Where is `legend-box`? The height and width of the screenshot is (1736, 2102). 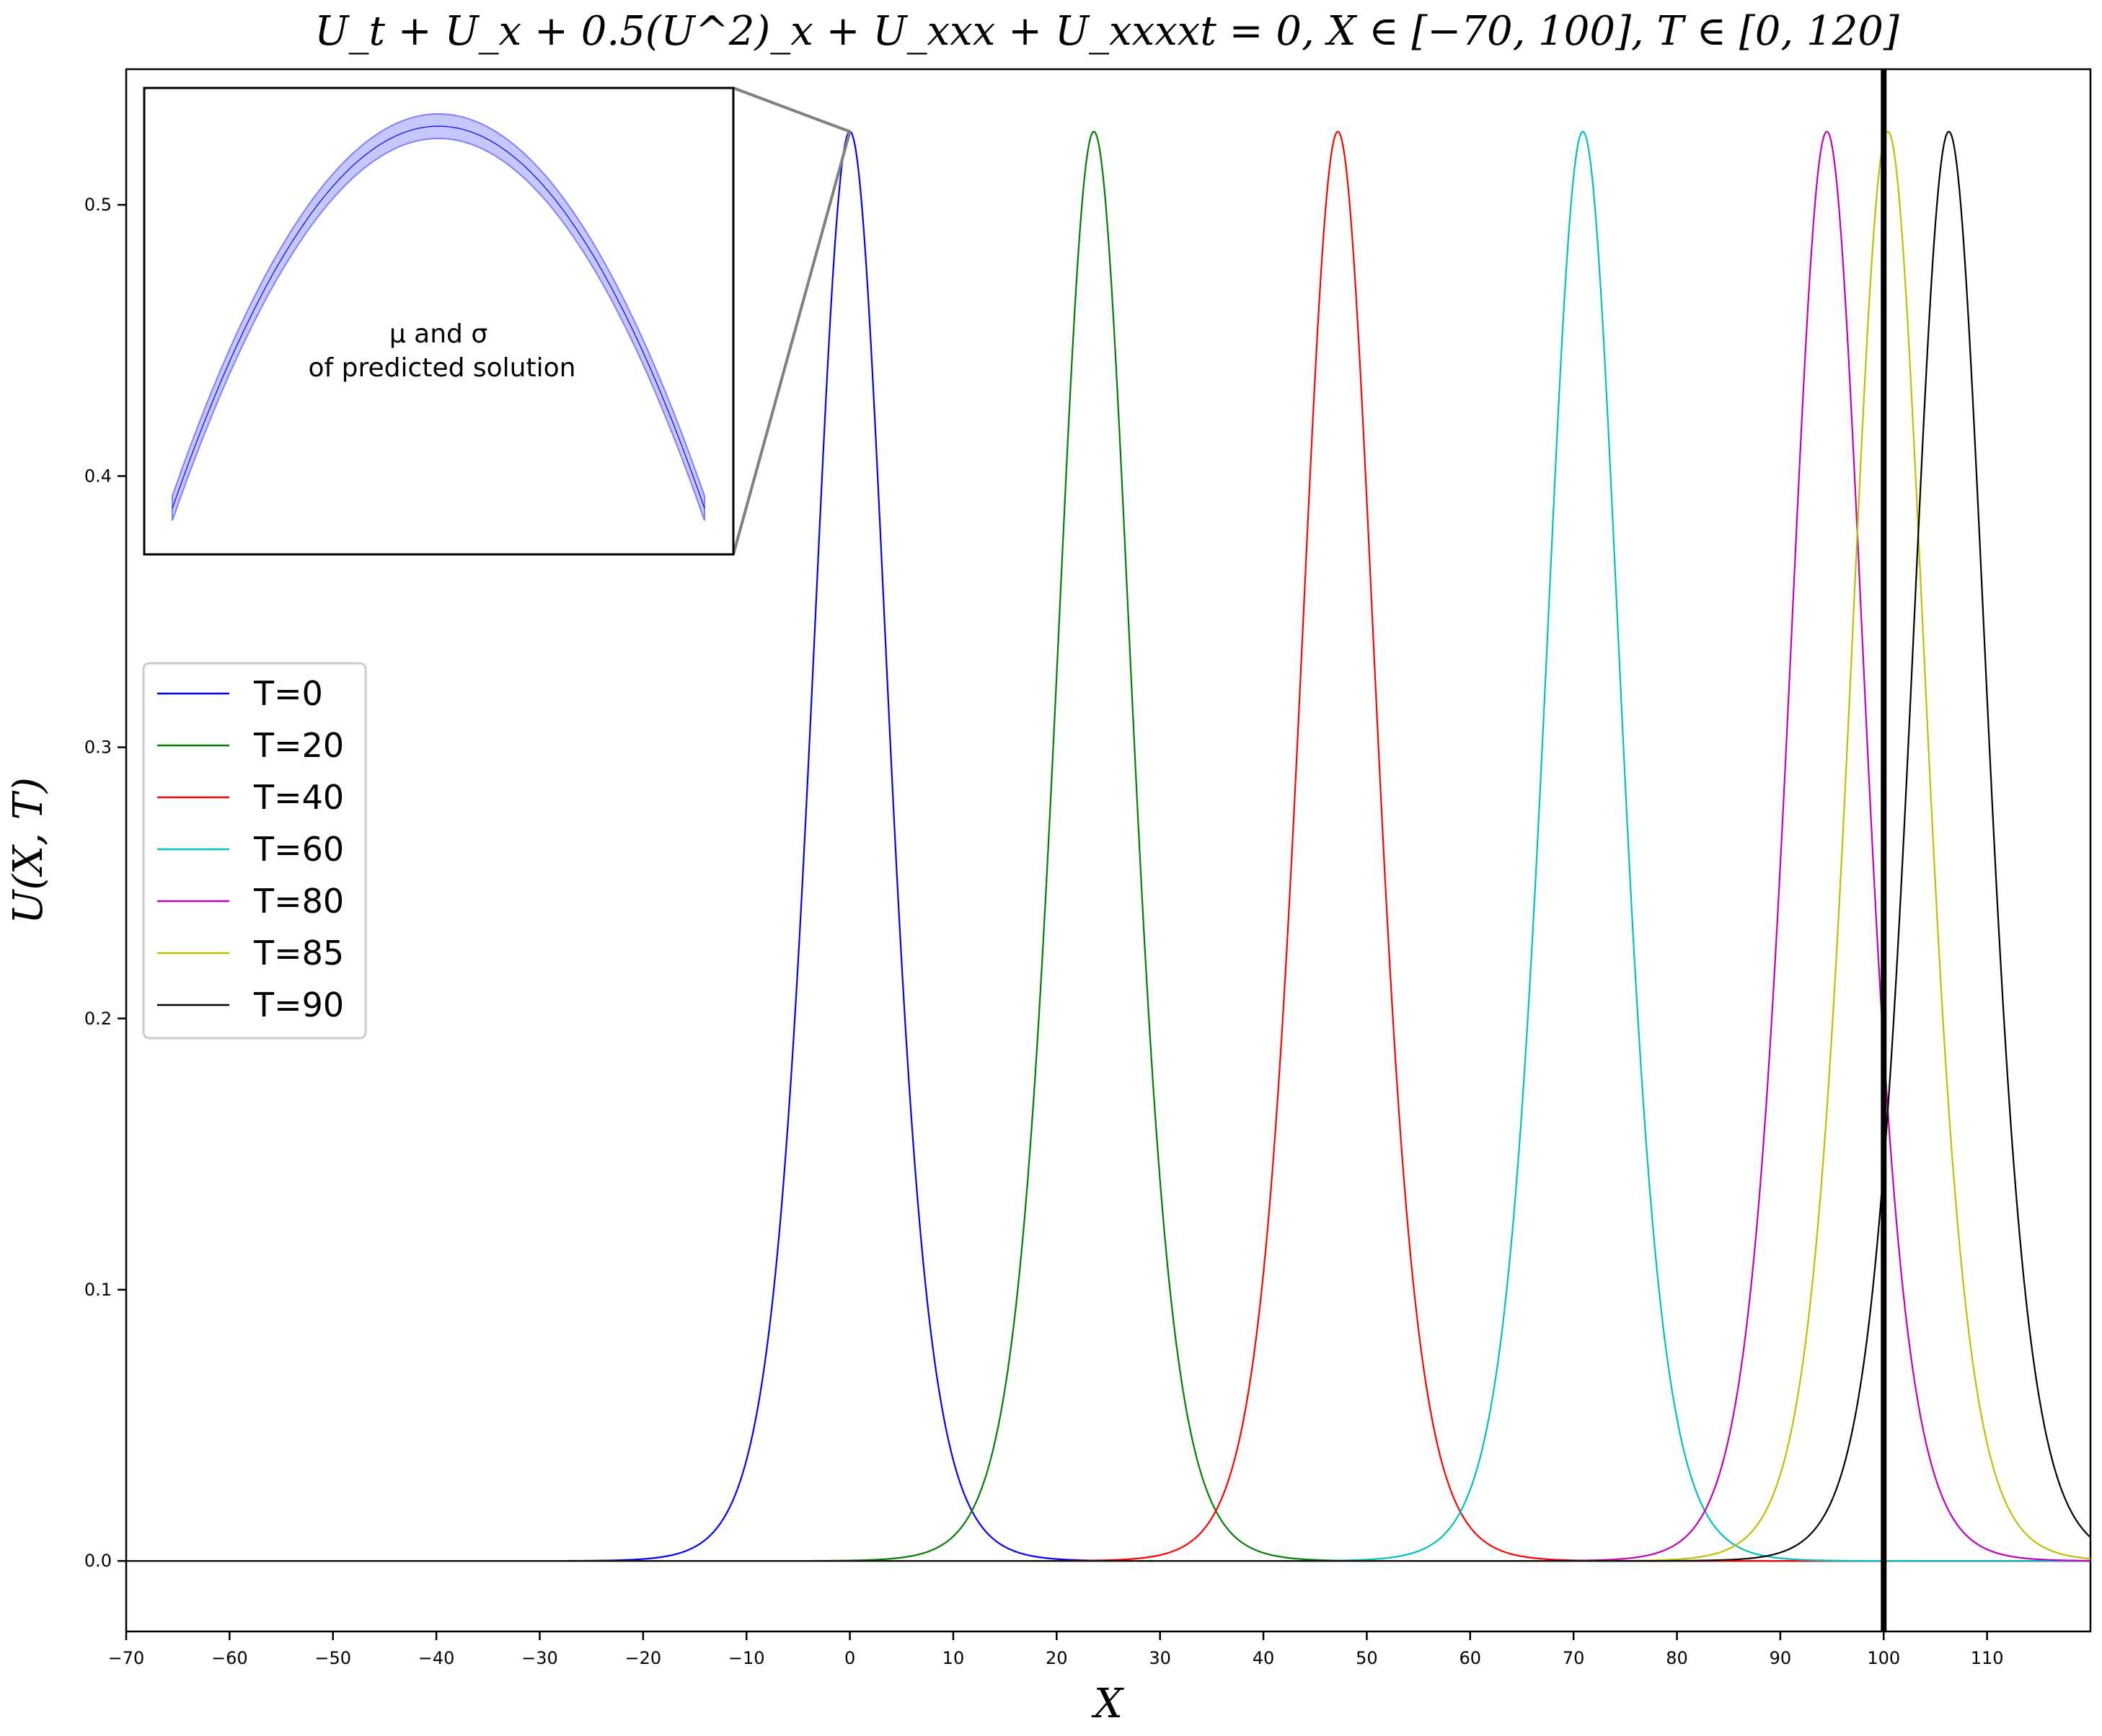 legend-box is located at coordinates (254, 851).